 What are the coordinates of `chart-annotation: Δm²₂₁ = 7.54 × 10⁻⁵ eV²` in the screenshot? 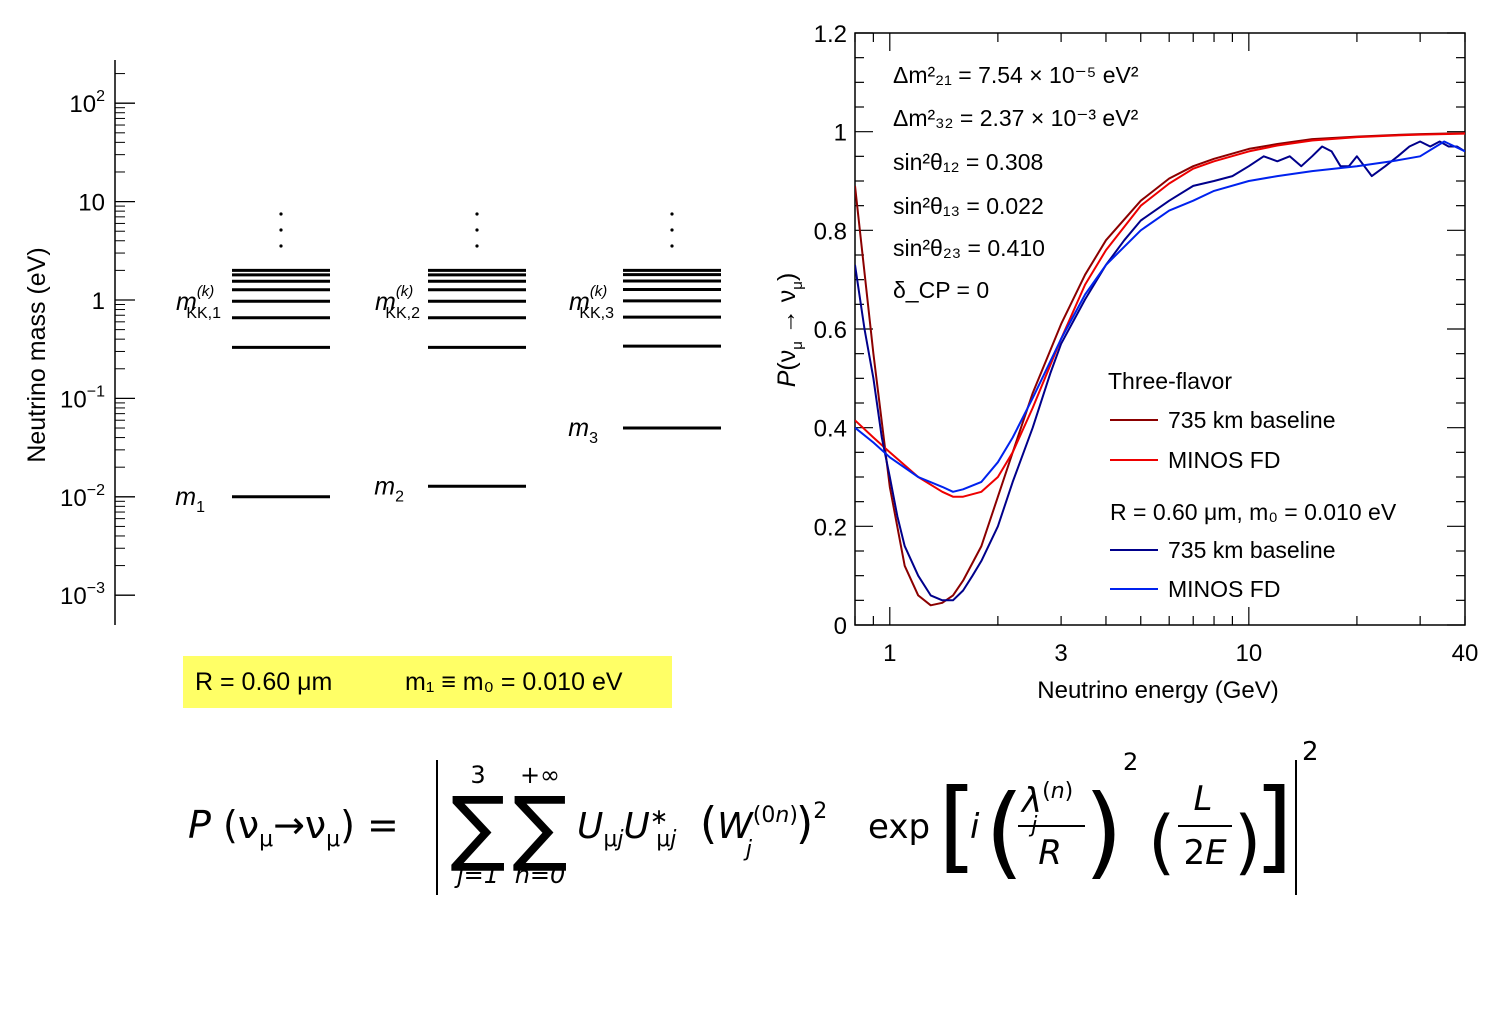 It's located at (1016, 75).